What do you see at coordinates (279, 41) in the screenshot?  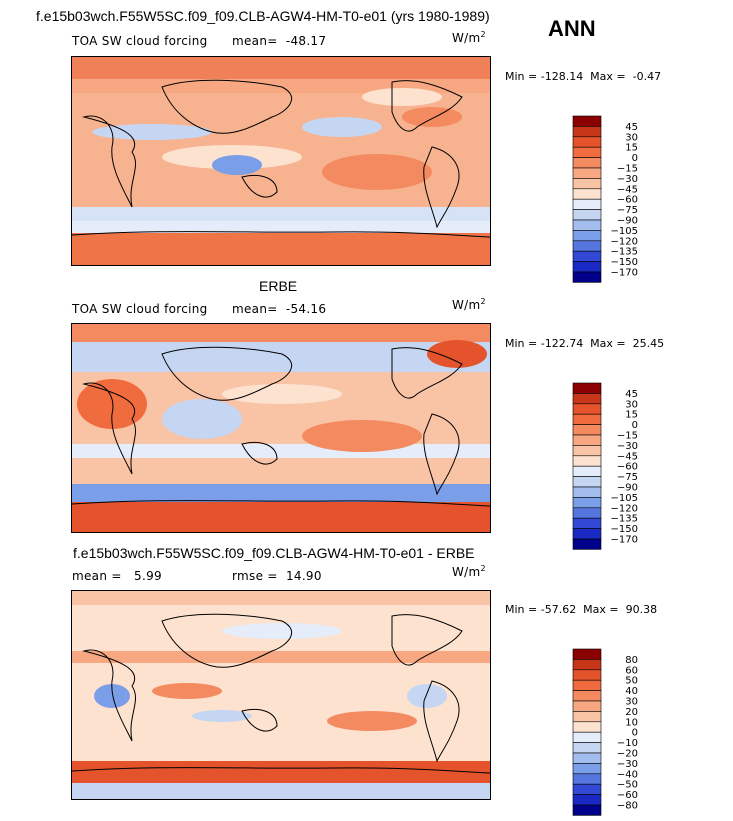 I see `panel1-mean: mean= -48.17` at bounding box center [279, 41].